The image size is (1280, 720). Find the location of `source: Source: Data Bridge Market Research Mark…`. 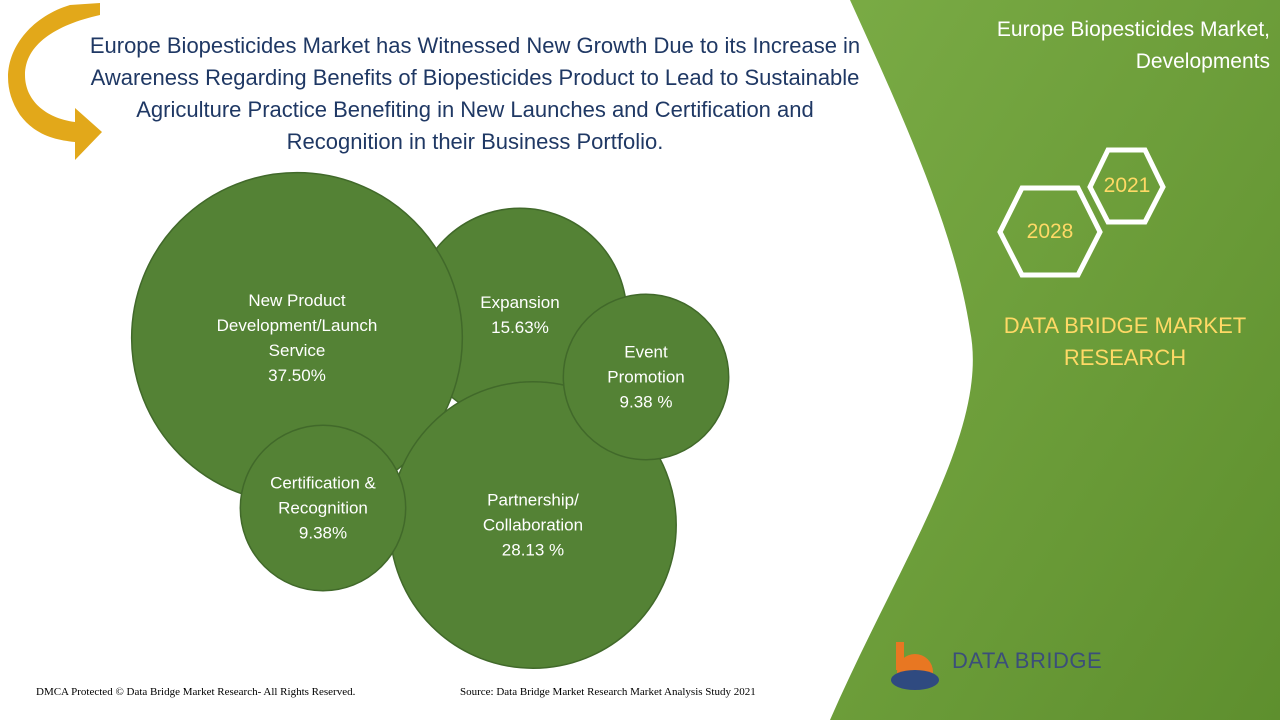

source: Source: Data Bridge Market Research Mark… is located at coordinates (608, 692).